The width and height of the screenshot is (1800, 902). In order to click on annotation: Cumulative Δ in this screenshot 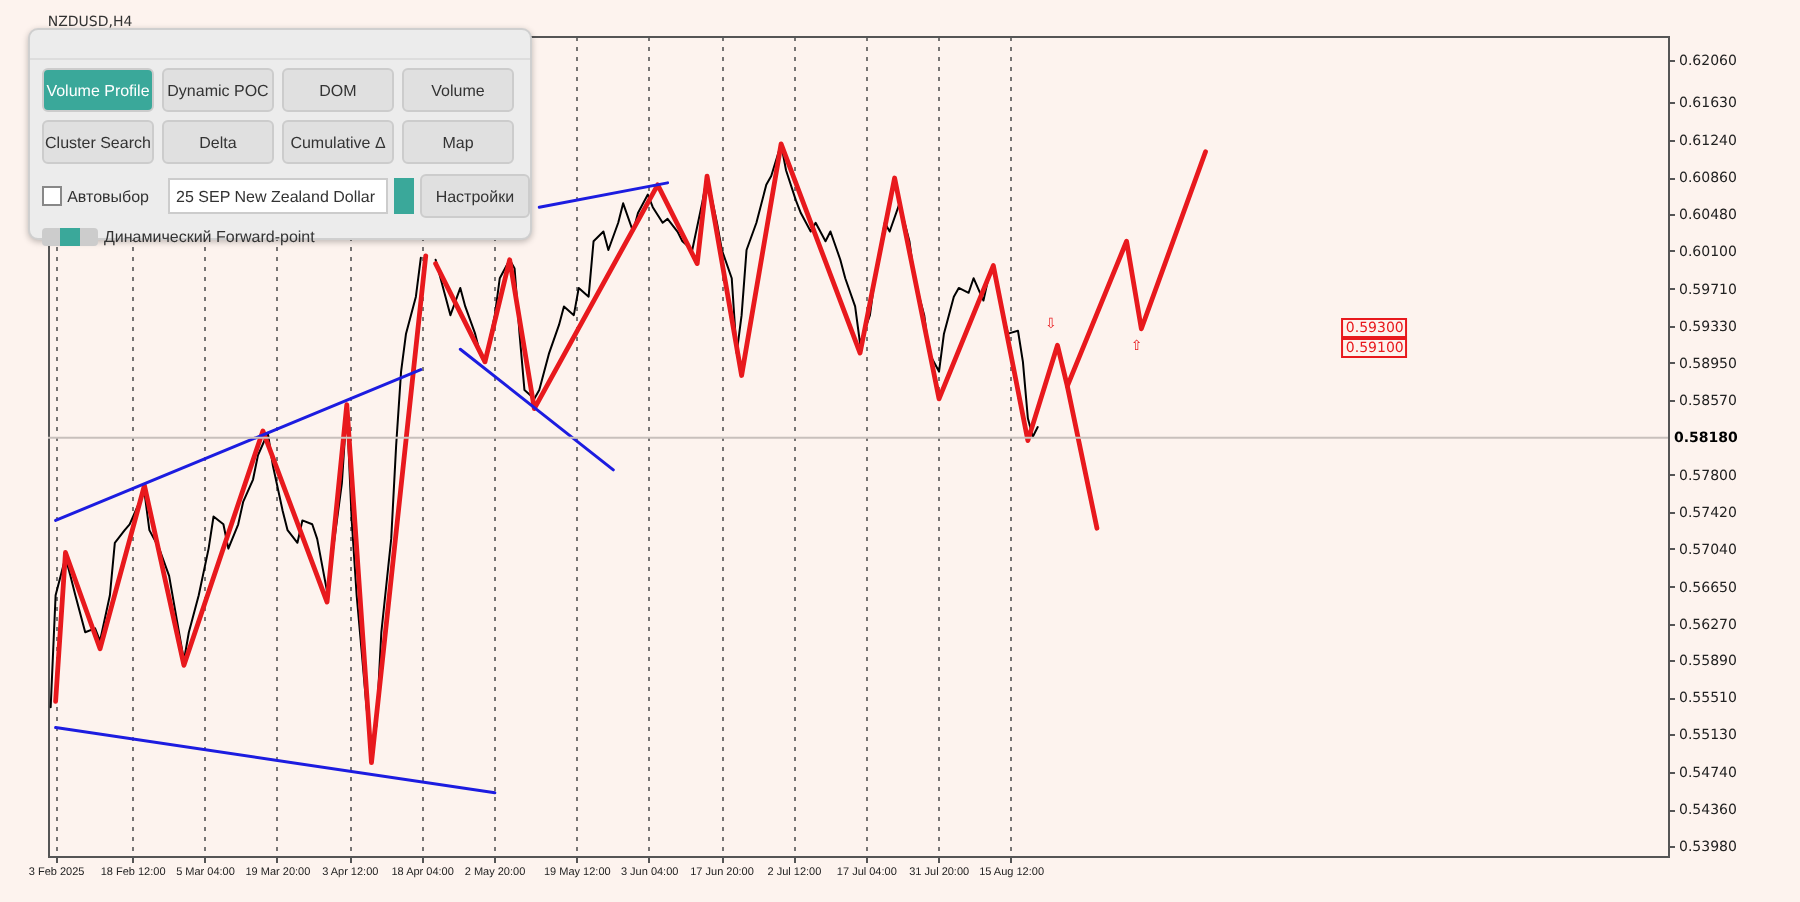, I will do `click(338, 142)`.